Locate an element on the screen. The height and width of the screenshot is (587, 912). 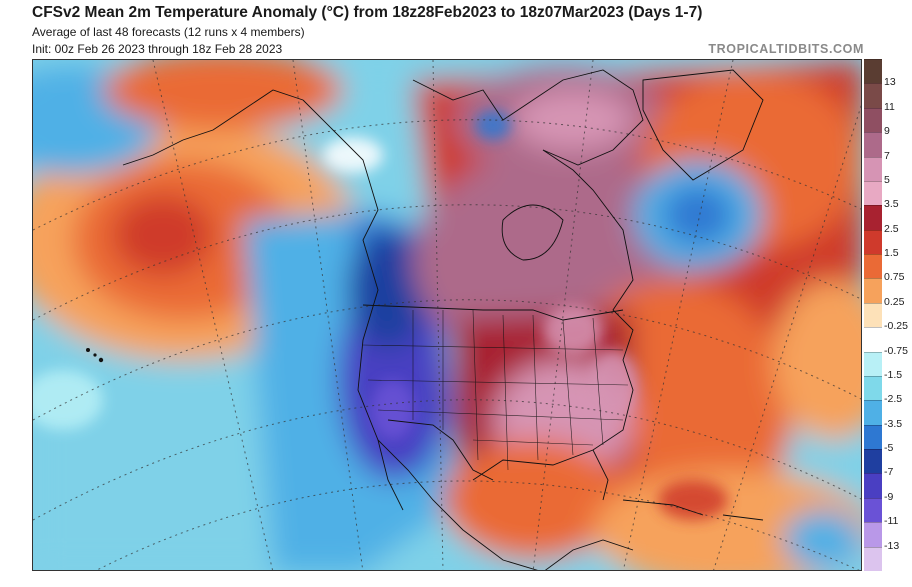
site-brand: TROPICALTIDBITS.COM is located at coordinates (786, 49).